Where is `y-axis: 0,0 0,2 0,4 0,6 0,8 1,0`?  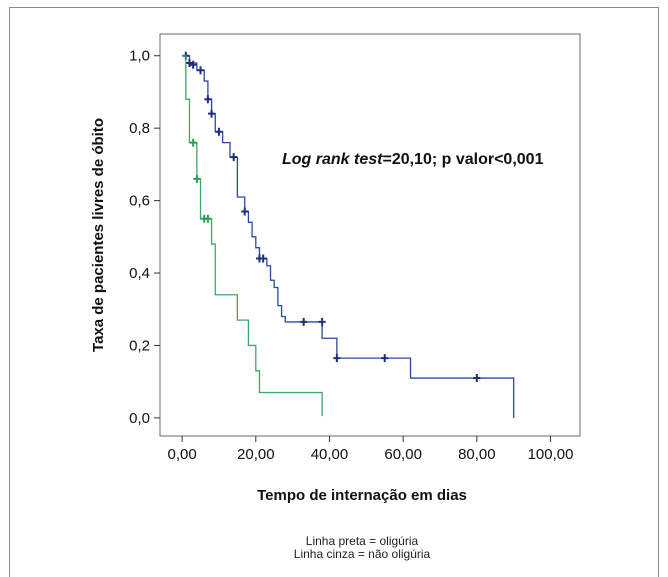
y-axis: 0,0 0,2 0,4 0,6 0,8 1,0 is located at coordinates (144, 237).